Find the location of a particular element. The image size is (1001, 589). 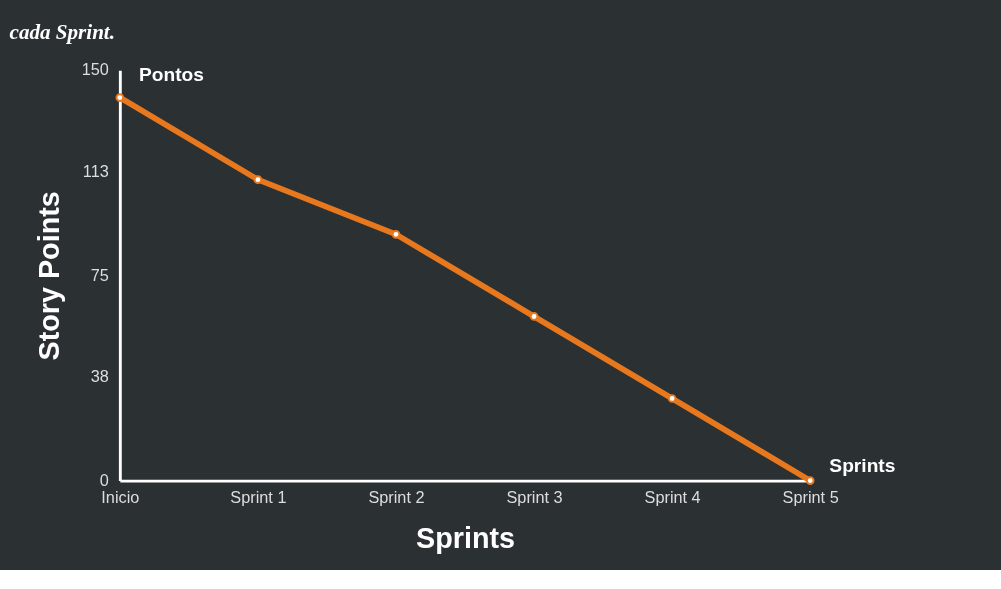

x-tick-label: Sprint 5 is located at coordinates (810, 497).